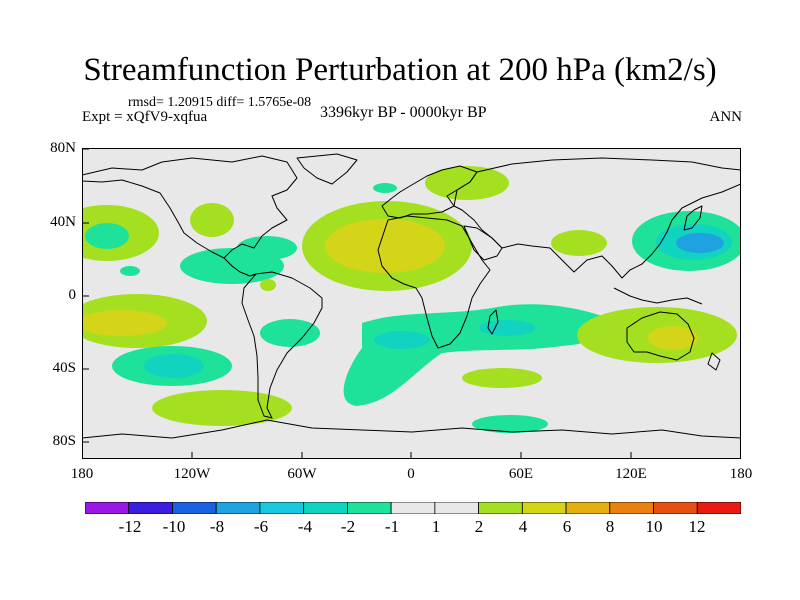 This screenshot has height=600, width=800. Describe the element at coordinates (673, 338) in the screenshot. I see `contour-australia-level4` at that location.